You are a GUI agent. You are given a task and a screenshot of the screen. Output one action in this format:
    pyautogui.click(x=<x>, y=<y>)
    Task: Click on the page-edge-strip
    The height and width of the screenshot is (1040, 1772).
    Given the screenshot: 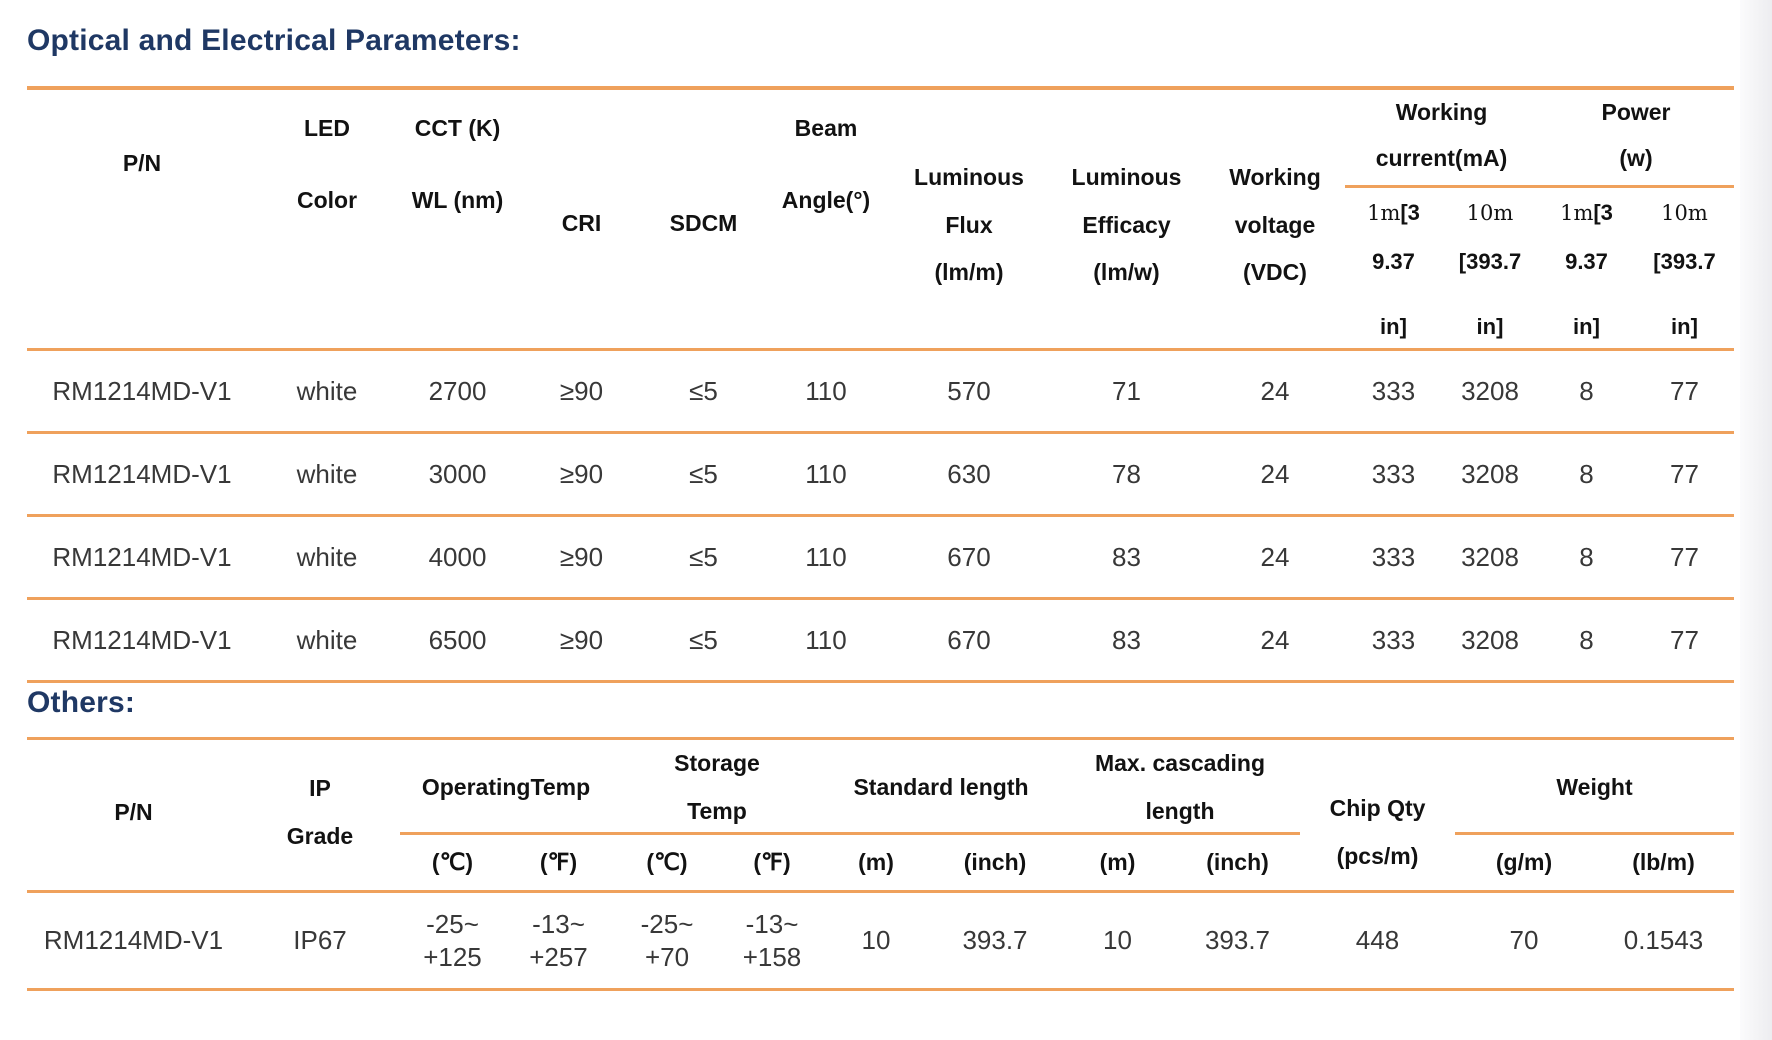 What is the action you would take?
    pyautogui.click(x=1756, y=520)
    